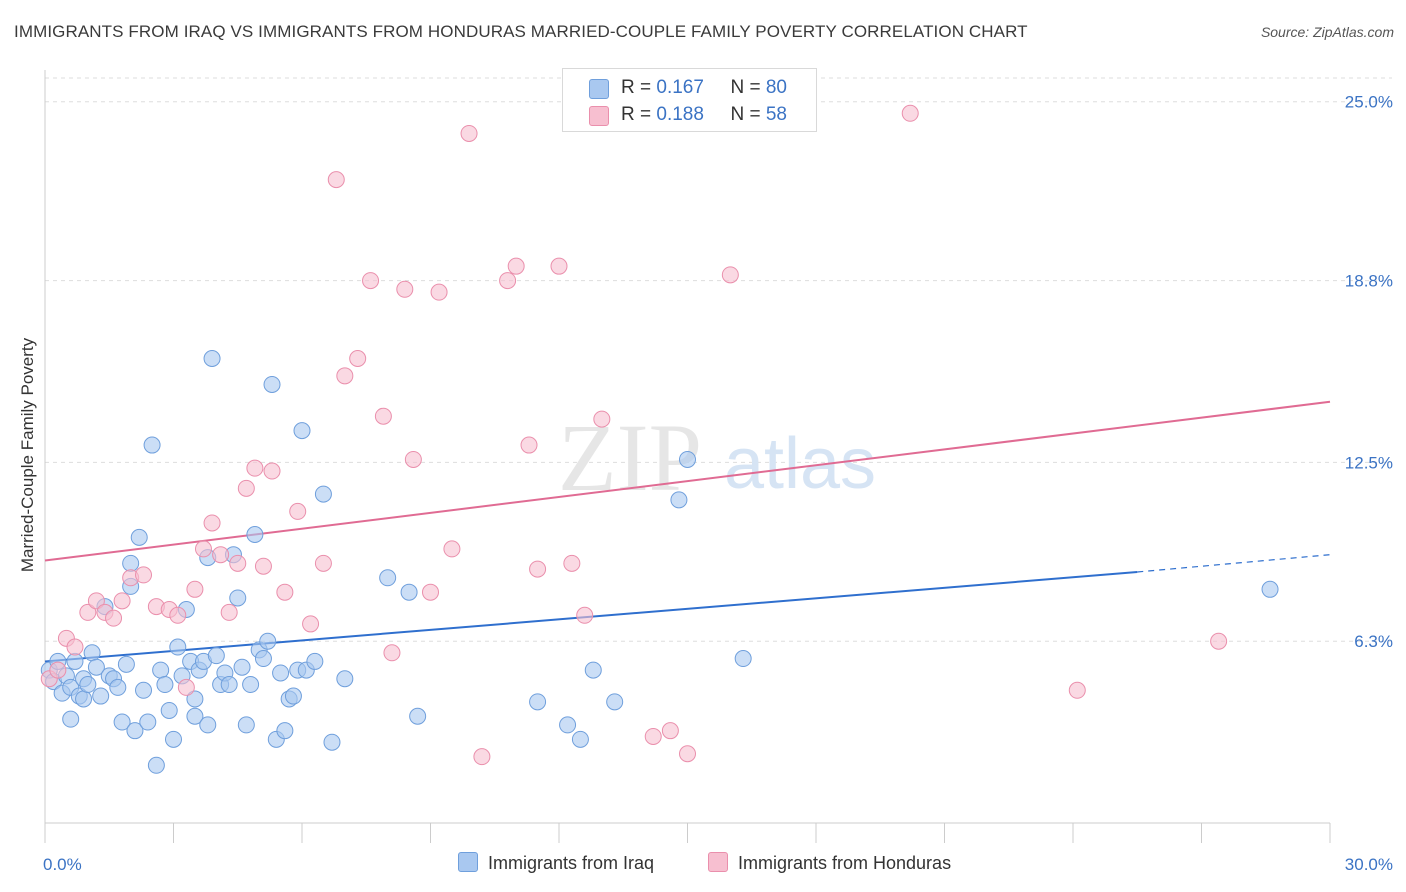  I want to click on x-tick-label-min: 0.0%, so click(62, 864).